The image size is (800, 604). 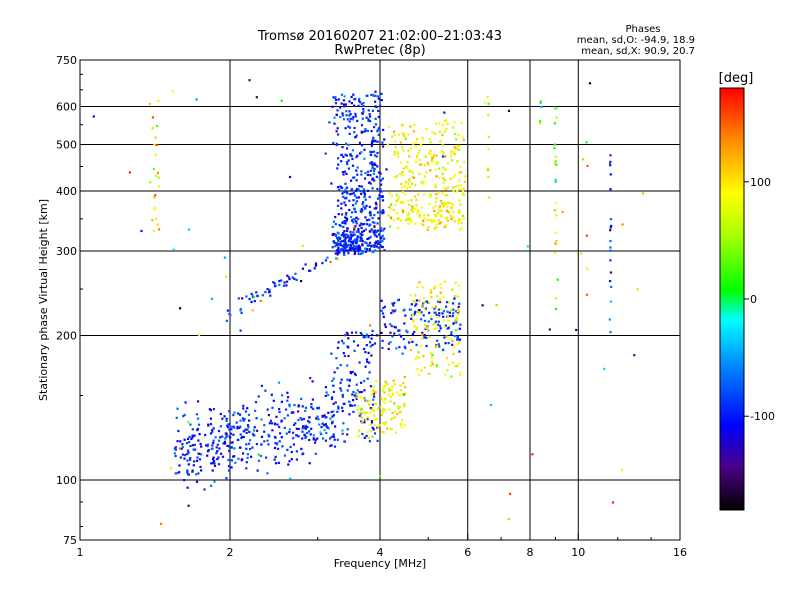 I want to click on legend-heading: Phases, so click(x=642, y=29).